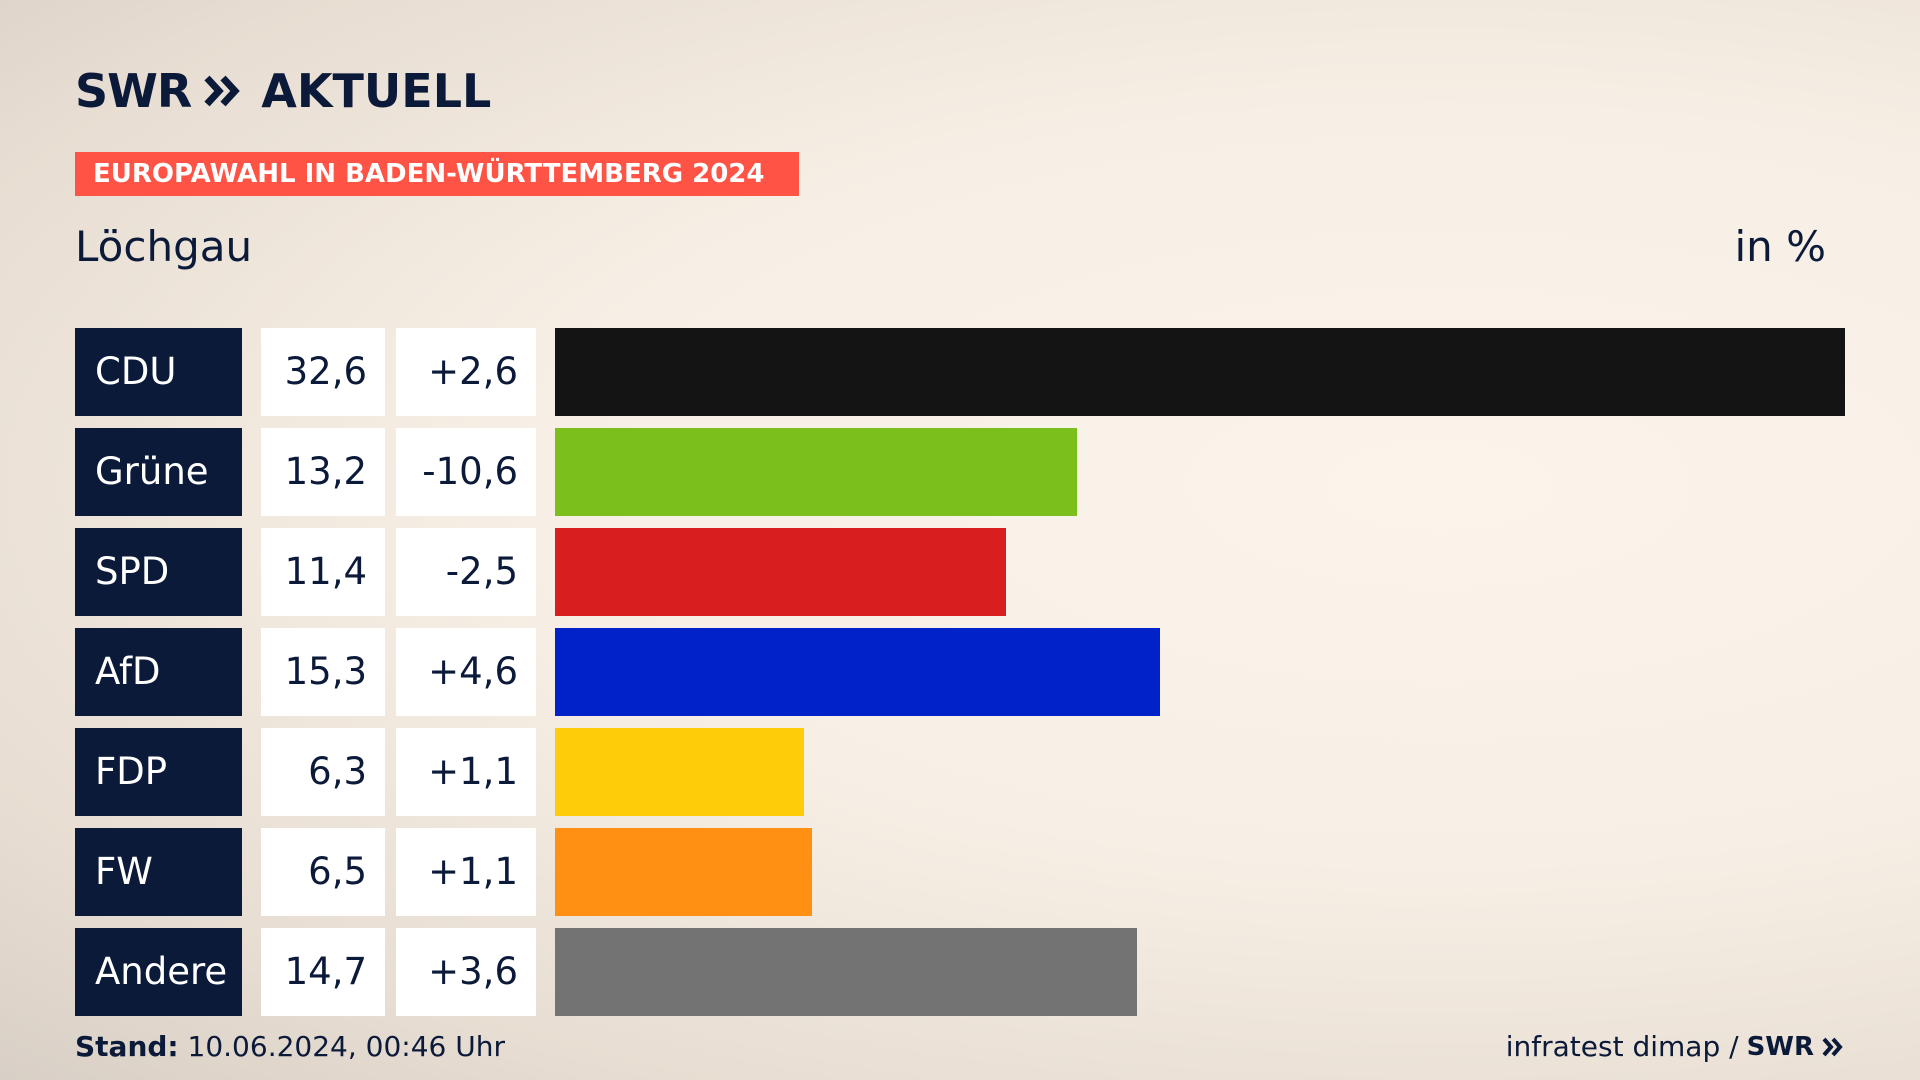 This screenshot has width=1920, height=1080. What do you see at coordinates (158, 372) in the screenshot?
I see `party-label: CDU` at bounding box center [158, 372].